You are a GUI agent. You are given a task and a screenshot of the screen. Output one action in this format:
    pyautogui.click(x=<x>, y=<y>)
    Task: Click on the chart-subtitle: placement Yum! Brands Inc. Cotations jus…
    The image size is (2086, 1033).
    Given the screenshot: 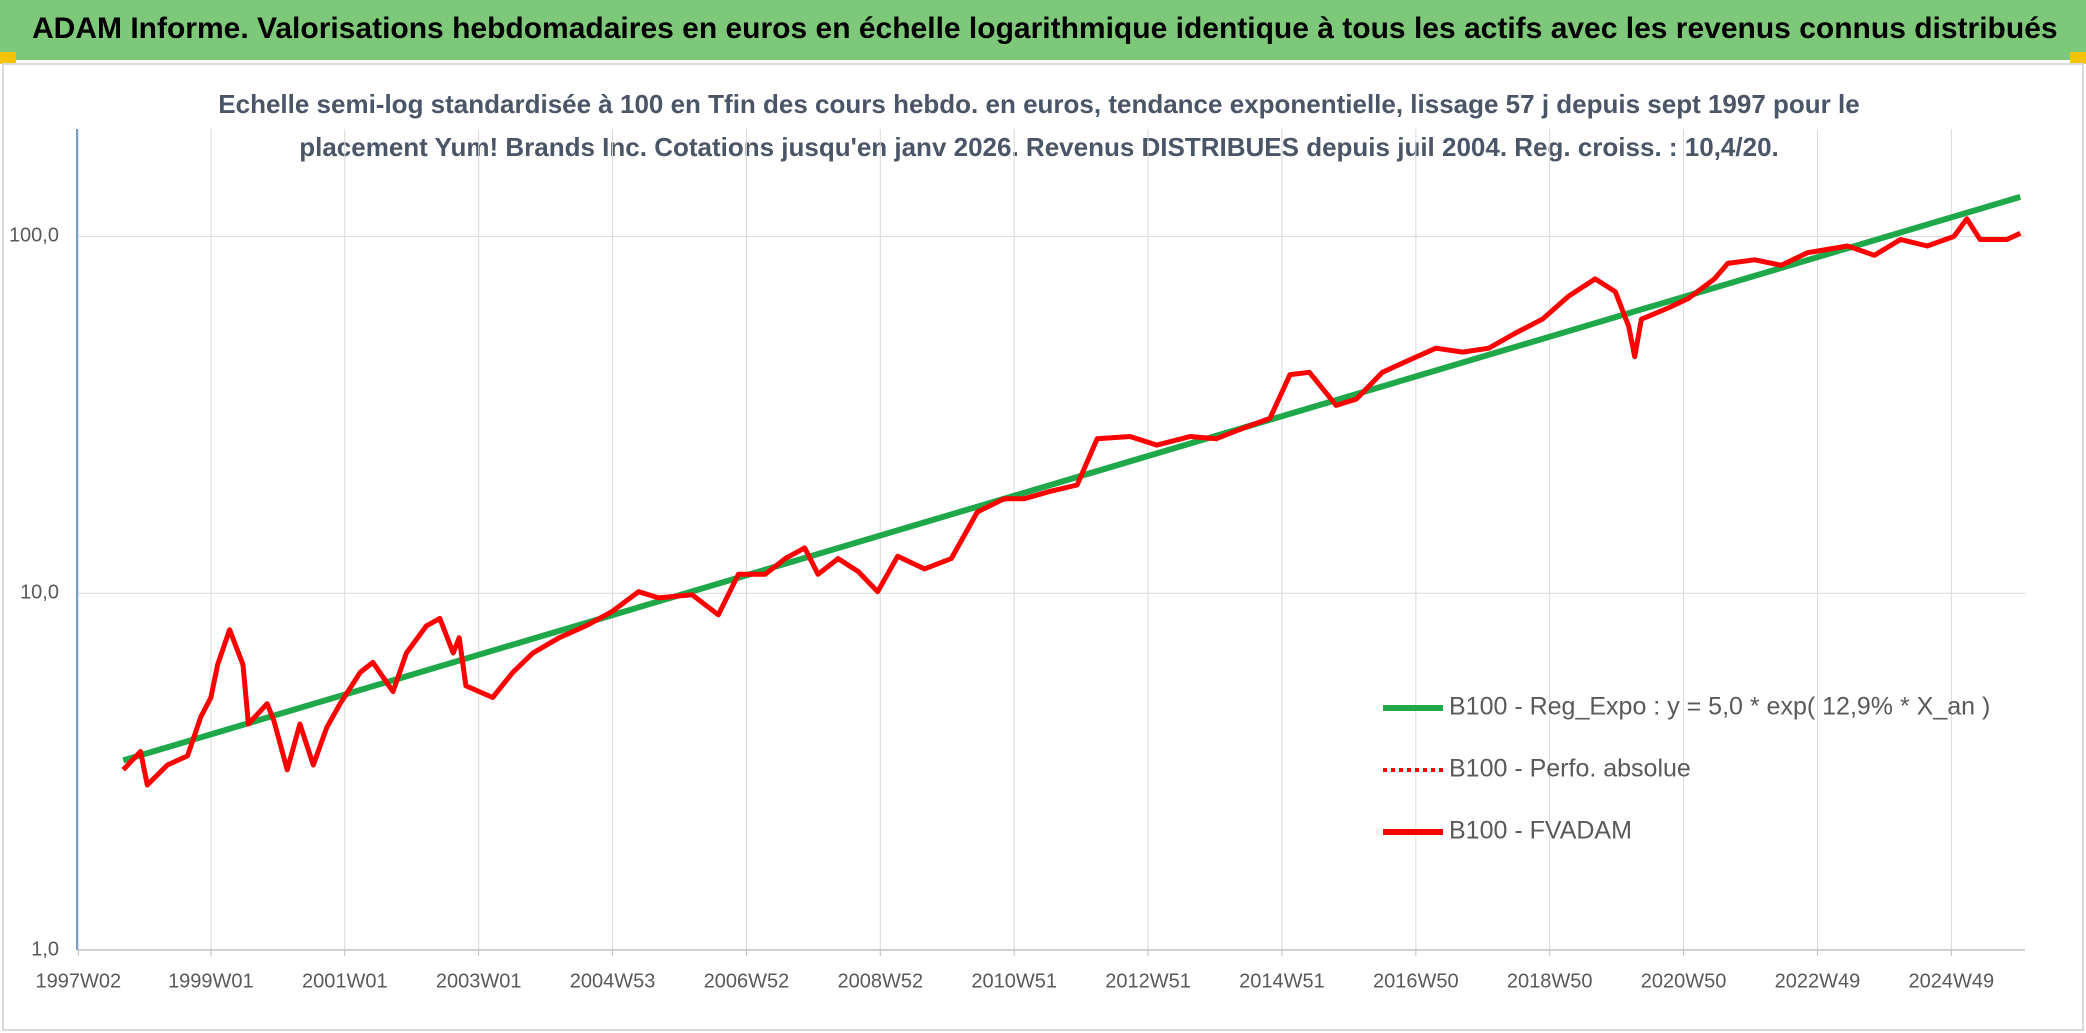 What is the action you would take?
    pyautogui.click(x=1039, y=147)
    